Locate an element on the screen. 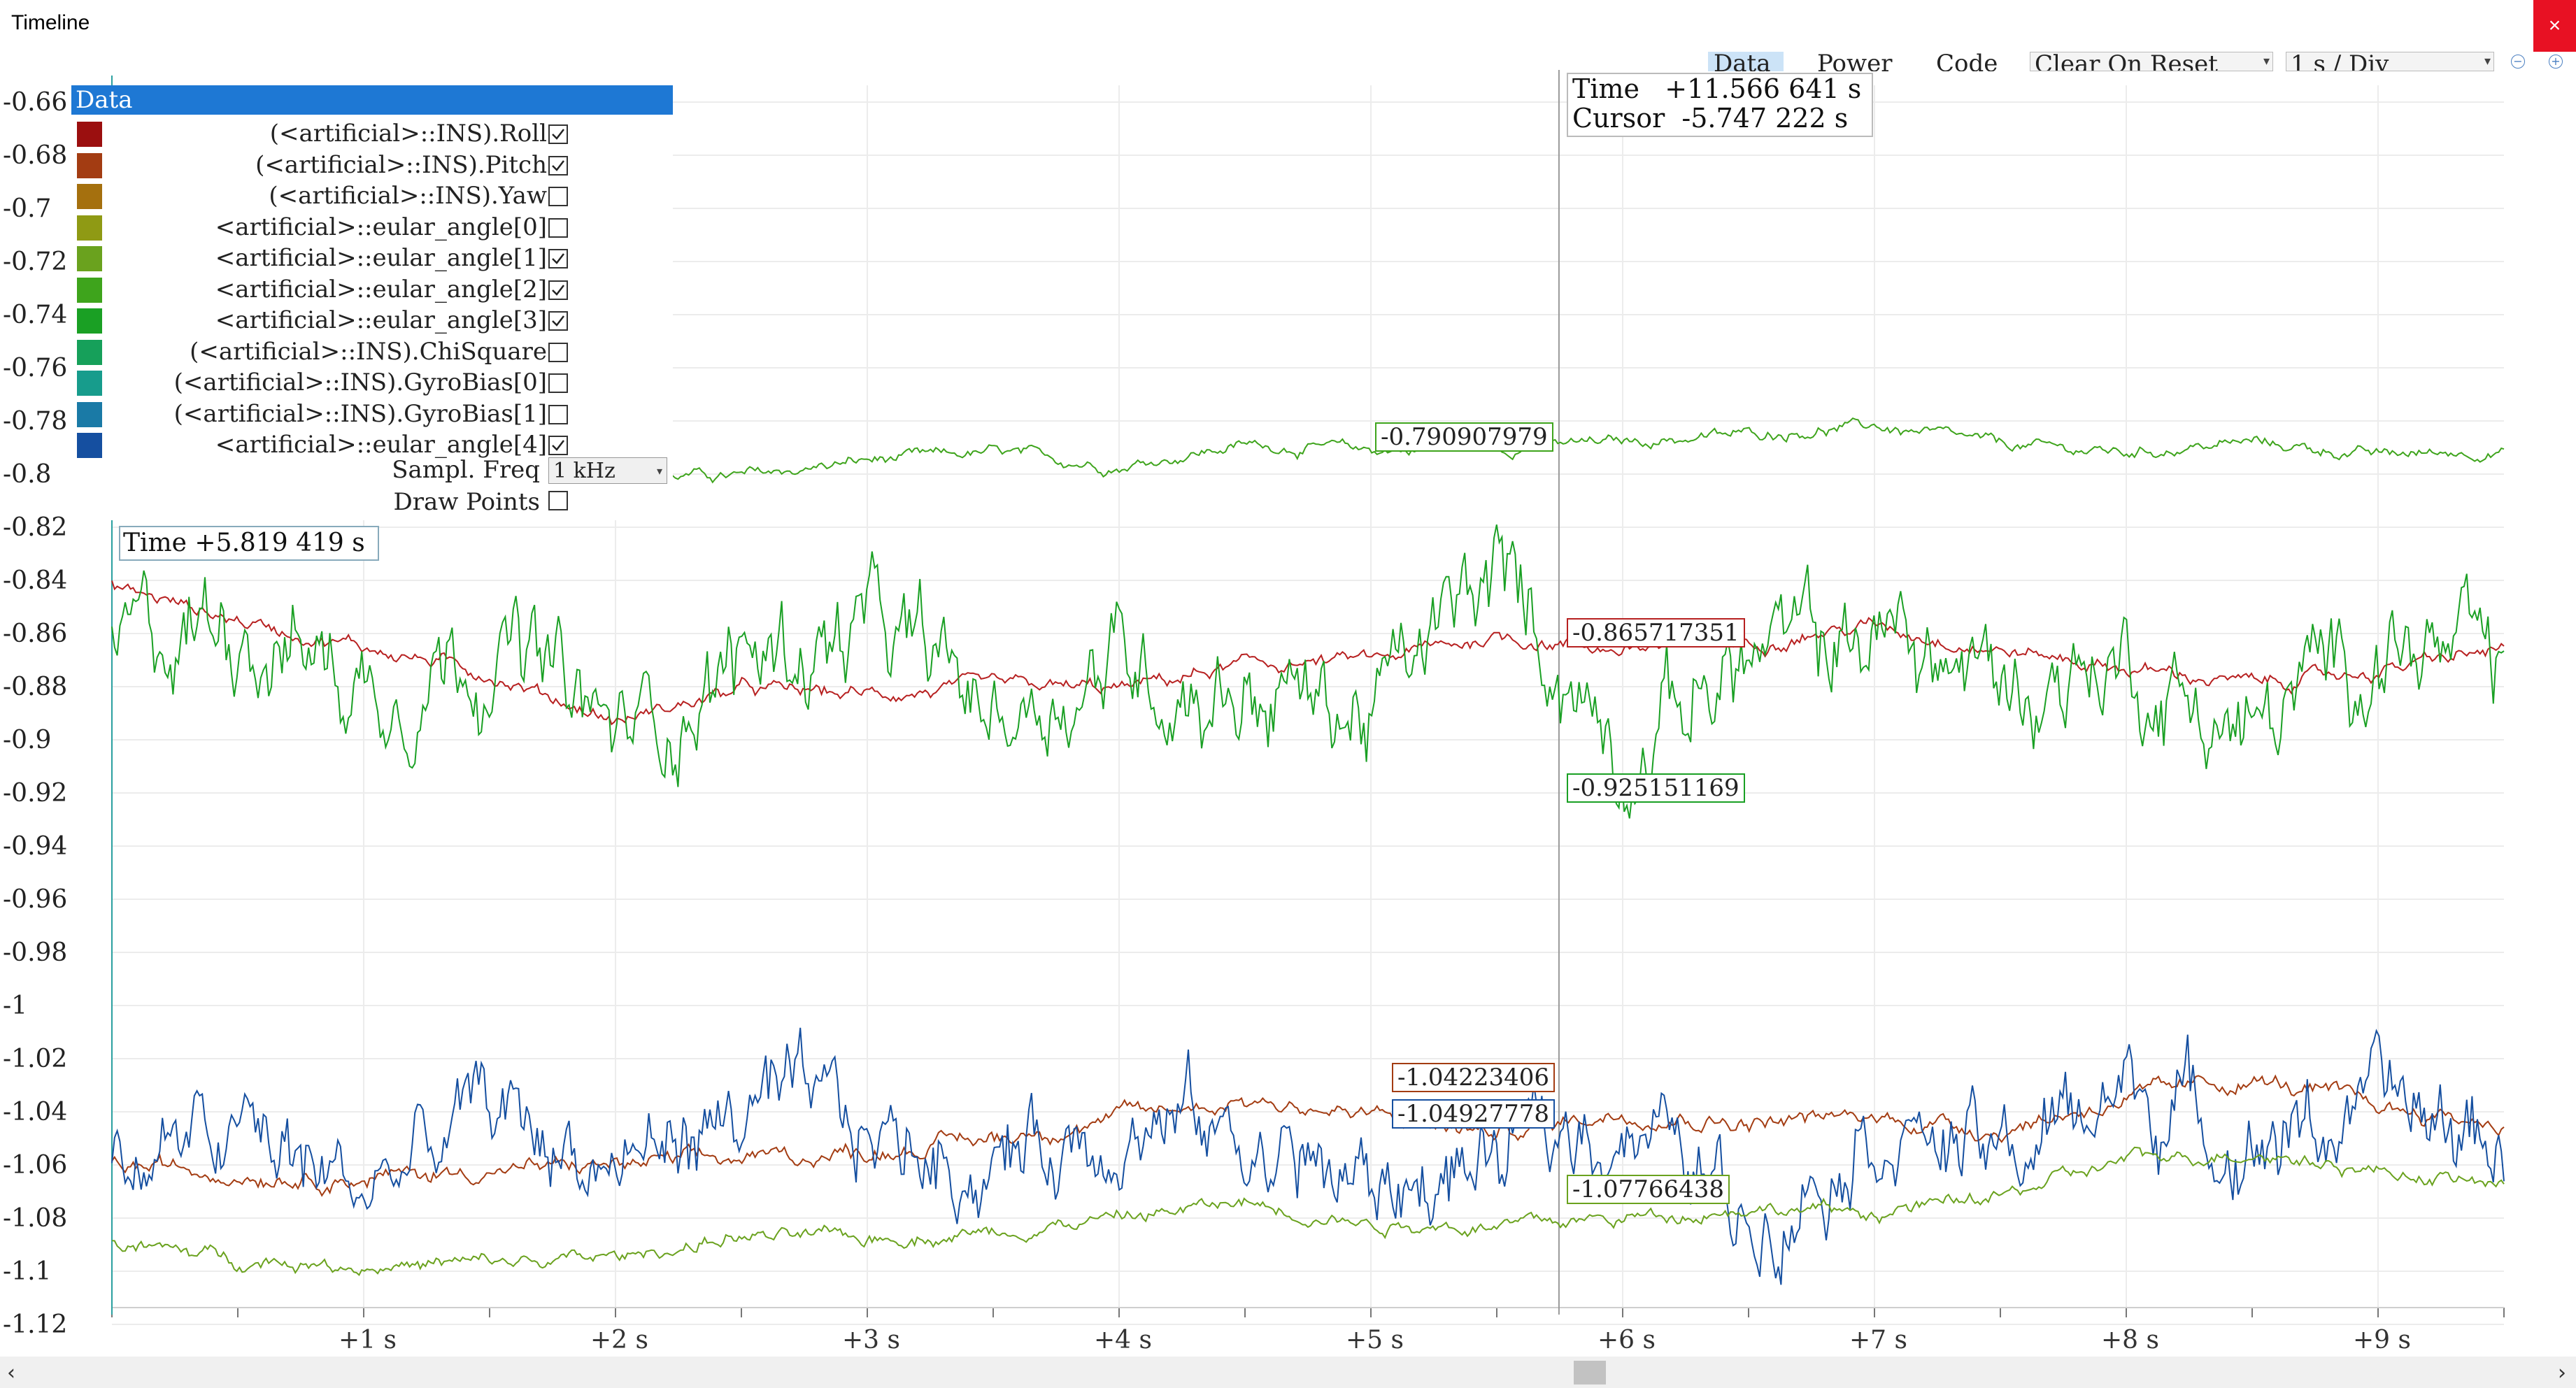  y-tick-label: -1.1 is located at coordinates (27, 1271).